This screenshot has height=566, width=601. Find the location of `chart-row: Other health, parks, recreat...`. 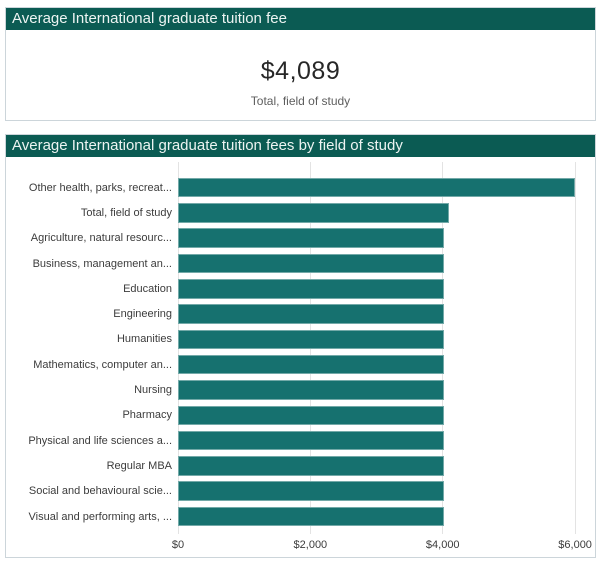

chart-row: Other health, parks, recreat... is located at coordinates (300, 187).